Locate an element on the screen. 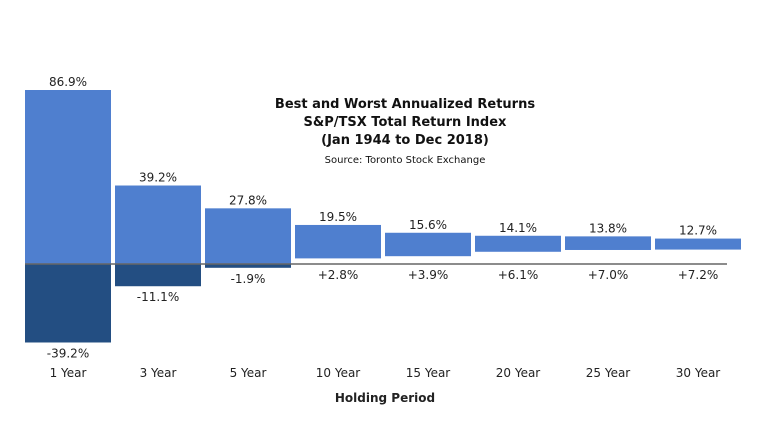 The width and height of the screenshot is (769, 430). best-value-label-1: 86.9% is located at coordinates (68, 82).